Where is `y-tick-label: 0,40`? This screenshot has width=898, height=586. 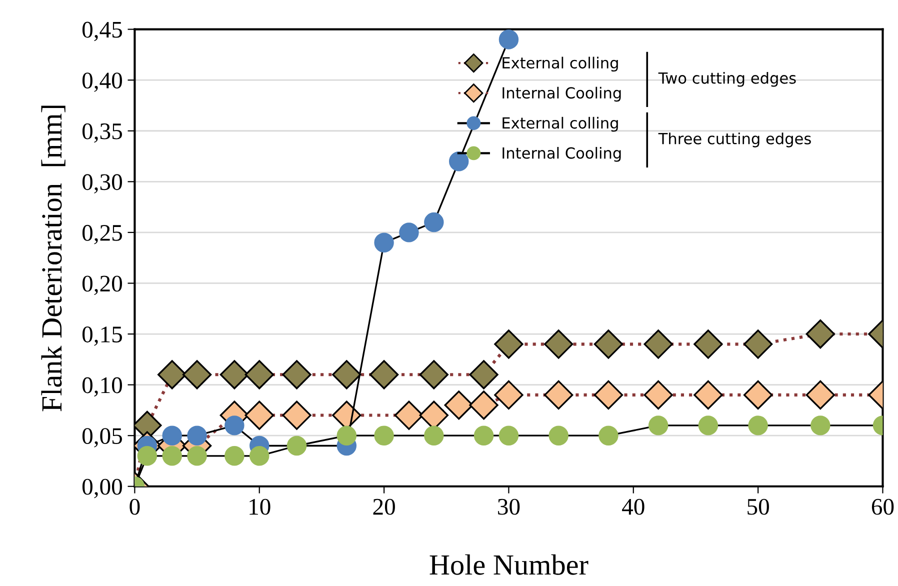 y-tick-label: 0,40 is located at coordinates (102, 82).